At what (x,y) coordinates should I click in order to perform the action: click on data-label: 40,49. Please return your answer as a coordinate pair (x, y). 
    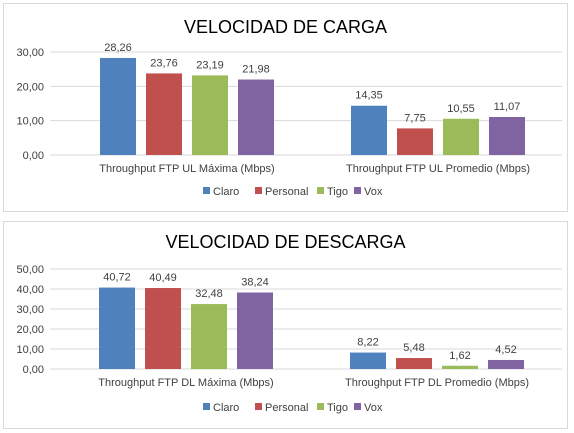
    Looking at the image, I should click on (163, 278).